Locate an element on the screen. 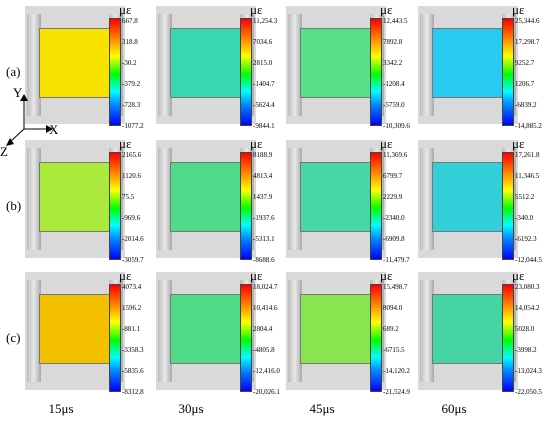  row-label: (a) is located at coordinates (13, 71).